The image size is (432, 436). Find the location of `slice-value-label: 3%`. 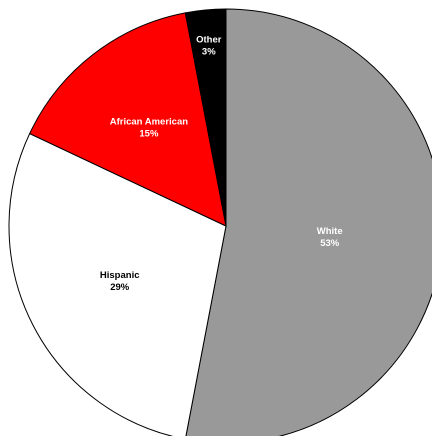

slice-value-label: 3% is located at coordinates (209, 52).